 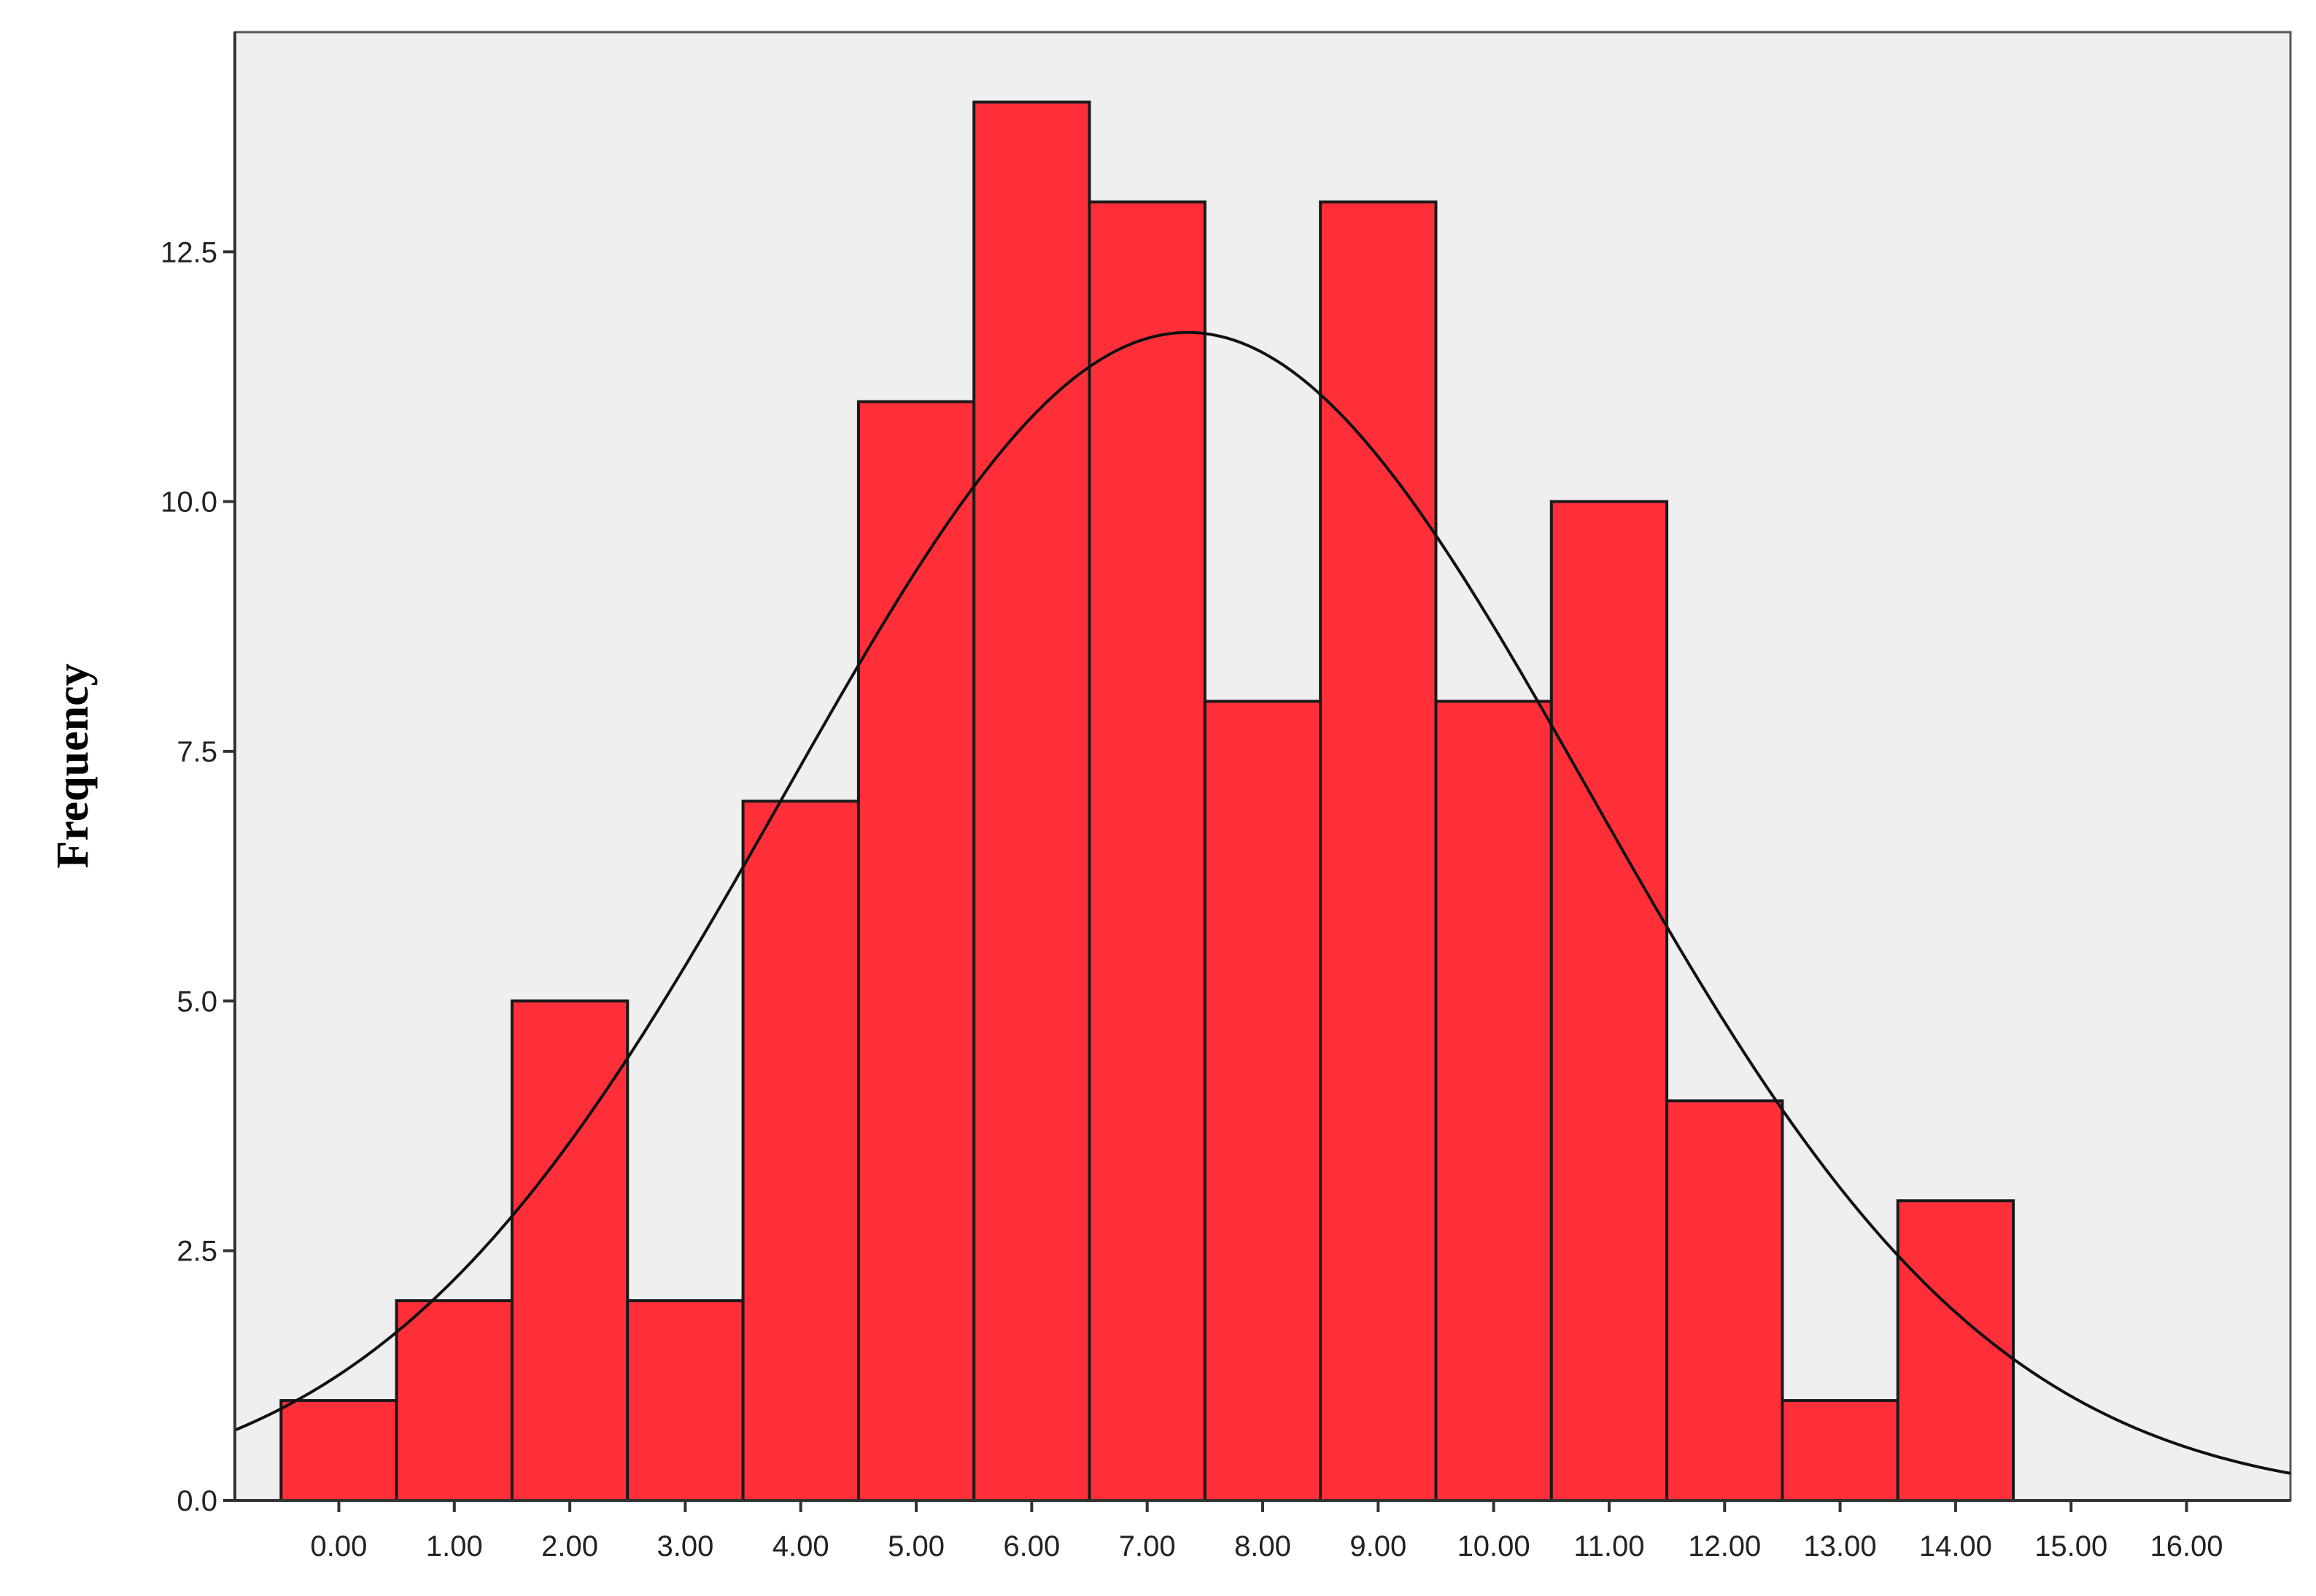 I want to click on histogram-bar-4.00, so click(x=800, y=1150).